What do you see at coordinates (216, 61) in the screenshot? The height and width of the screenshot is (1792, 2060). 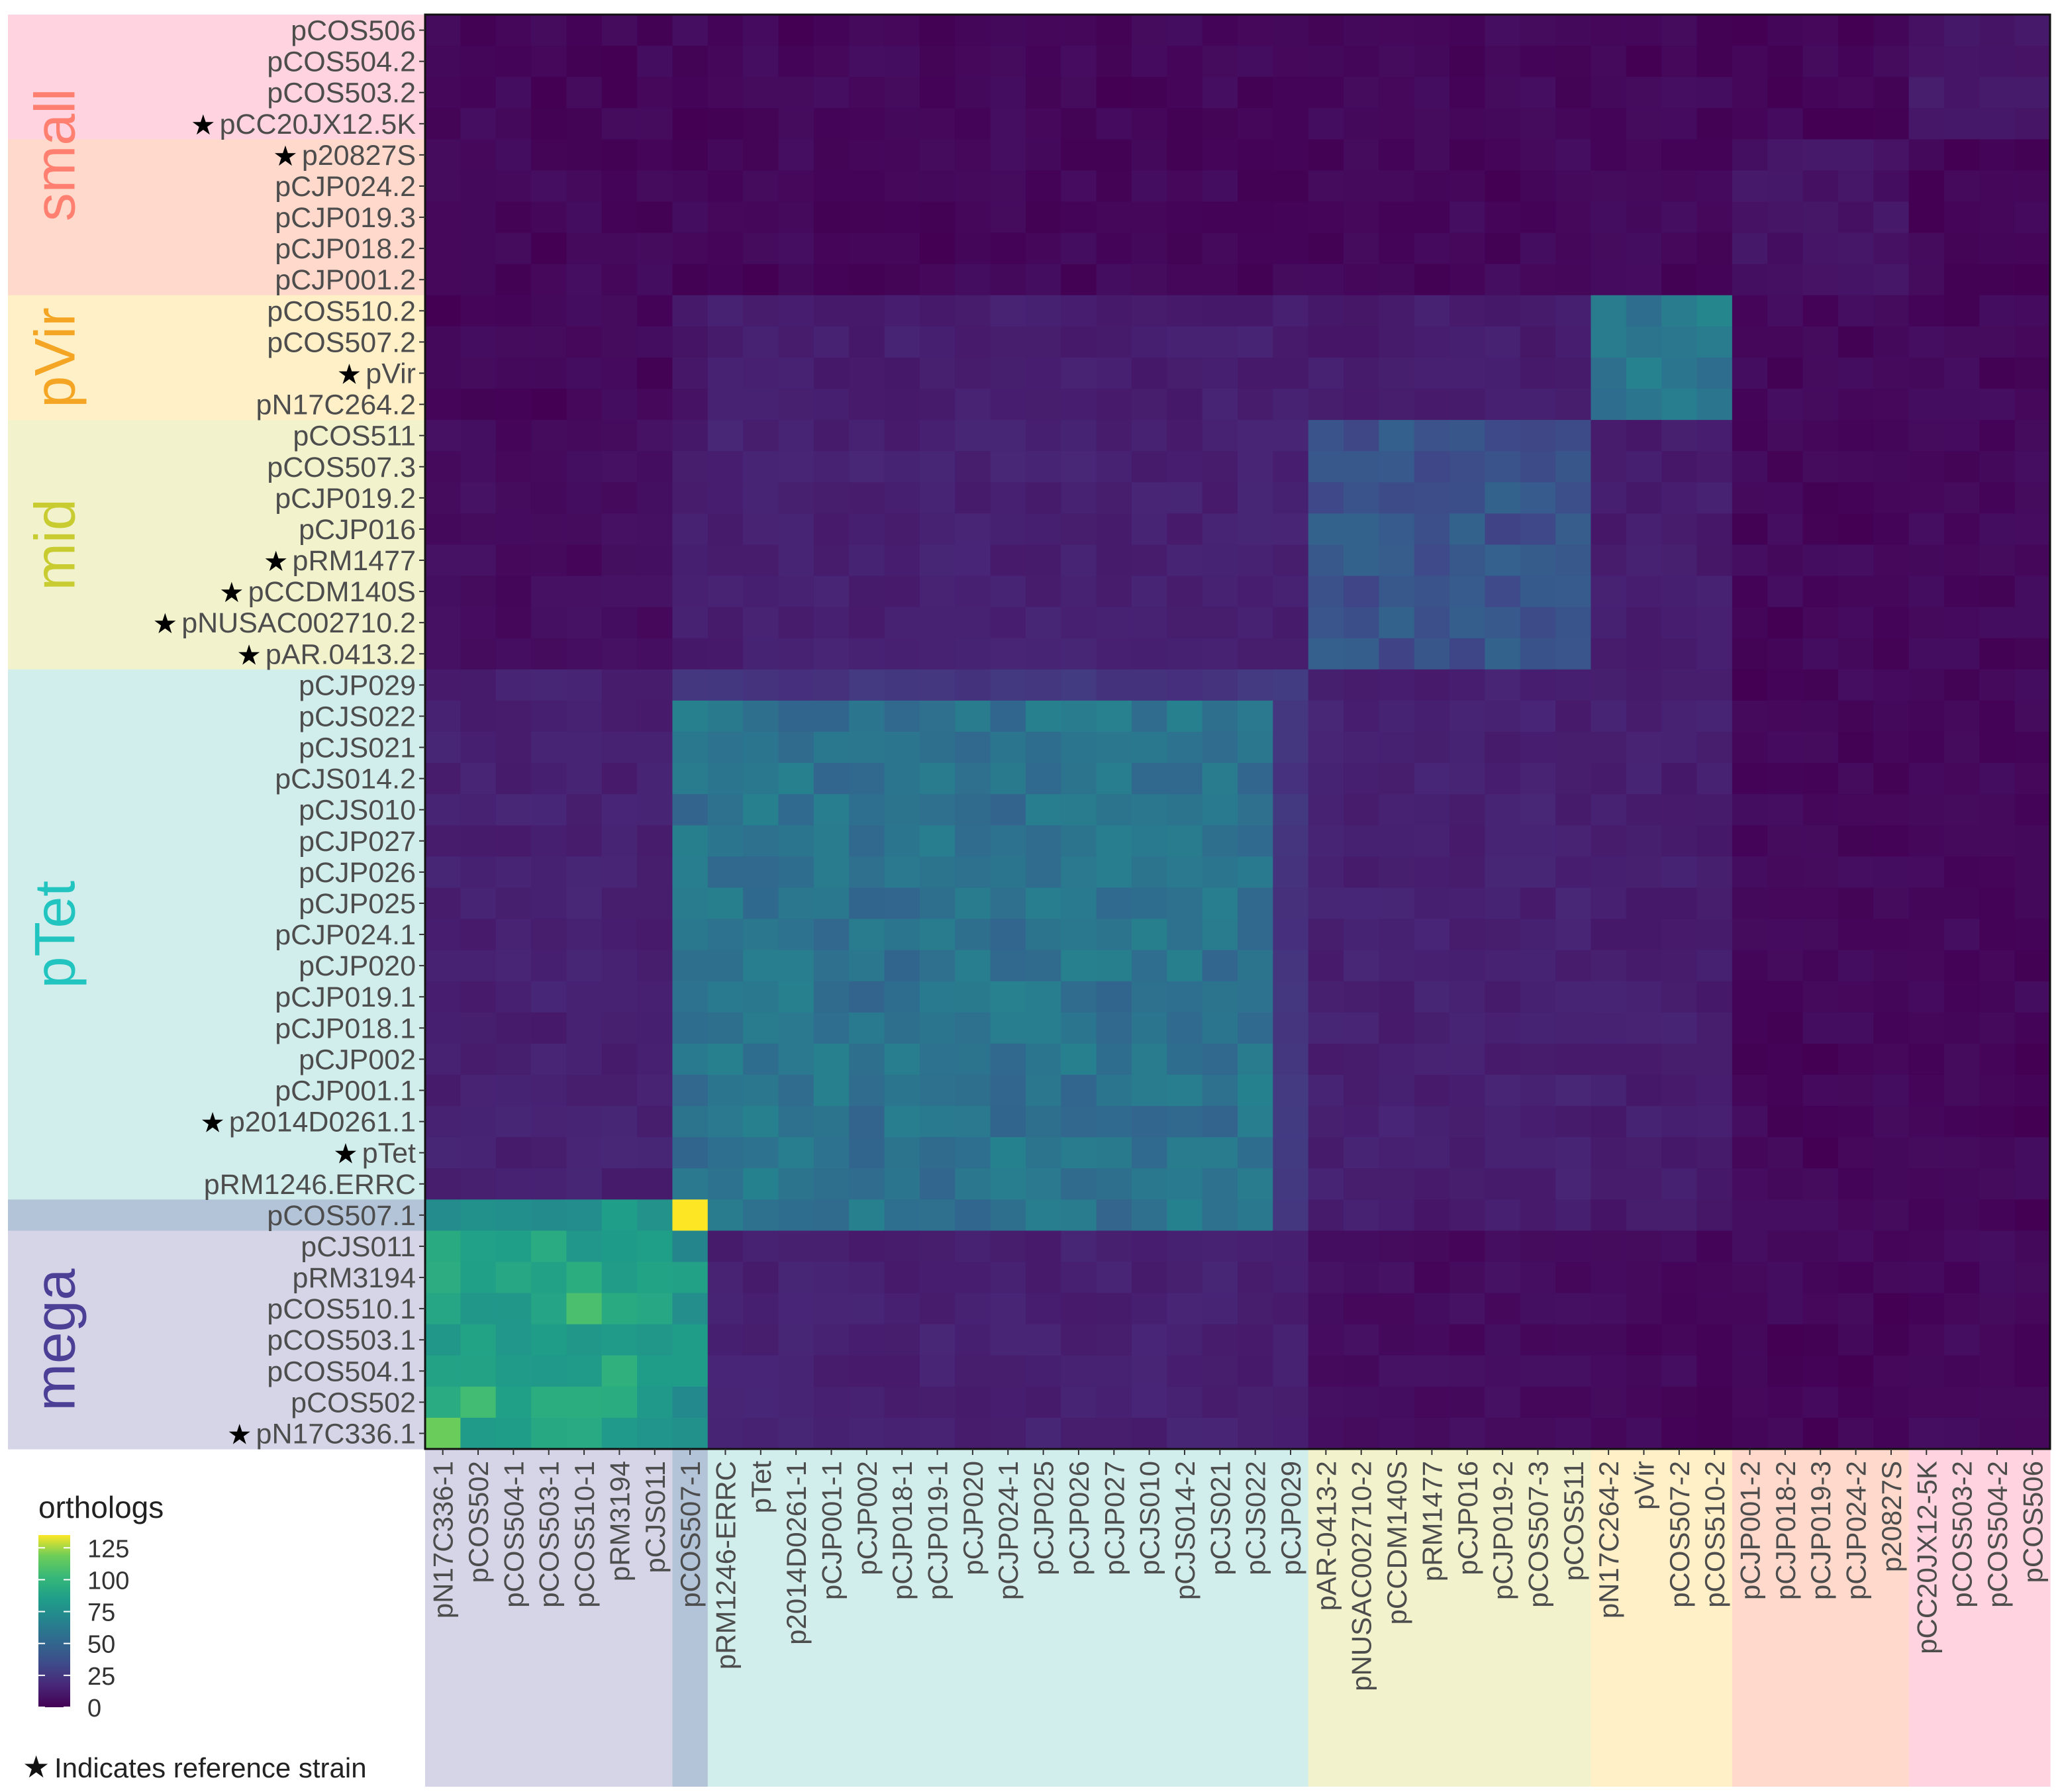 I see `row-band` at bounding box center [216, 61].